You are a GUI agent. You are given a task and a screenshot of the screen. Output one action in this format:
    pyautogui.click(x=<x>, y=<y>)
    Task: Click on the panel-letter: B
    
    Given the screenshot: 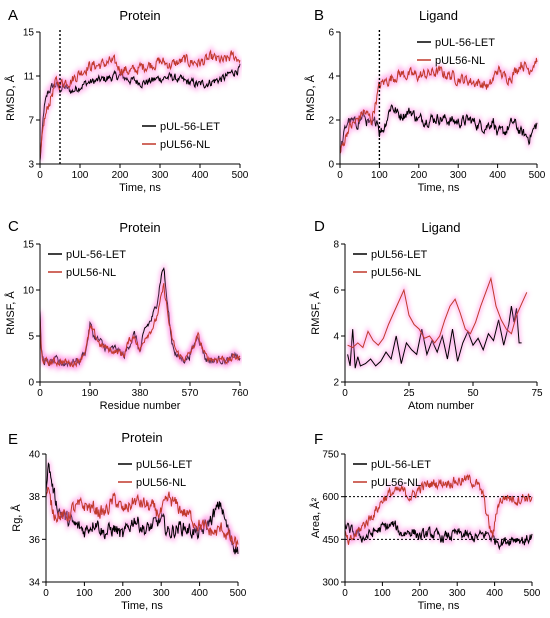 What is the action you would take?
    pyautogui.click(x=319, y=15)
    